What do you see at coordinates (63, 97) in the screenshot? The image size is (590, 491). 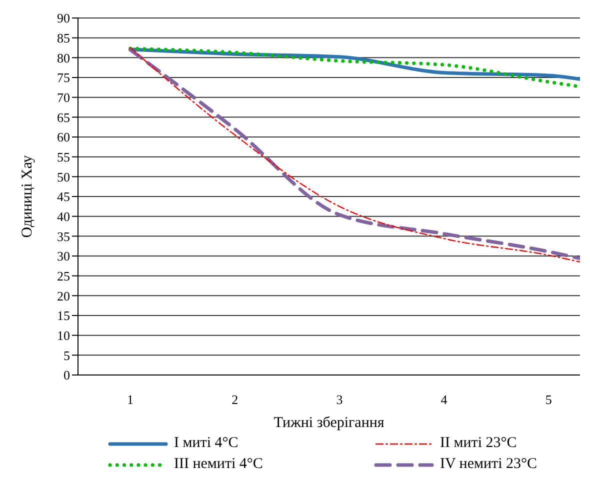 I see `y-tick-label: 70` at bounding box center [63, 97].